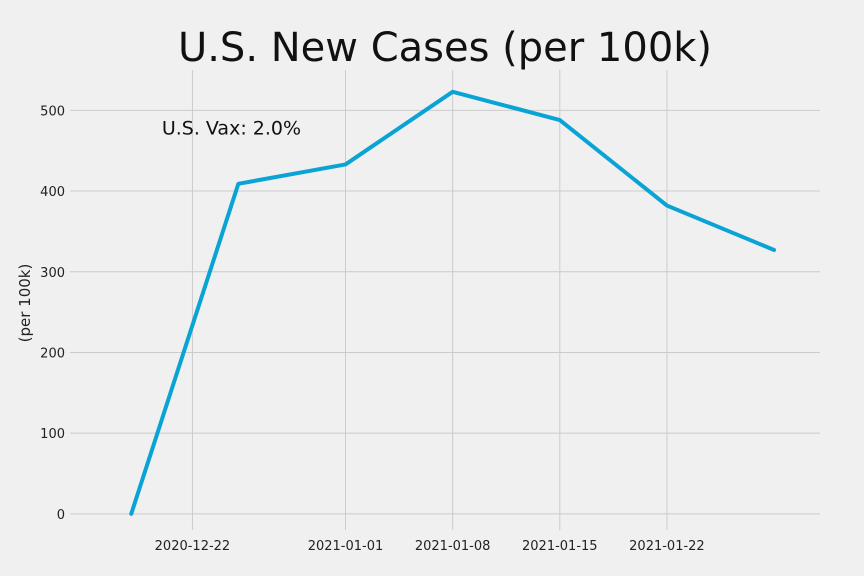  Describe the element at coordinates (445, 48) in the screenshot. I see `chart-title: U.S. New Cases (per 100k)` at that location.